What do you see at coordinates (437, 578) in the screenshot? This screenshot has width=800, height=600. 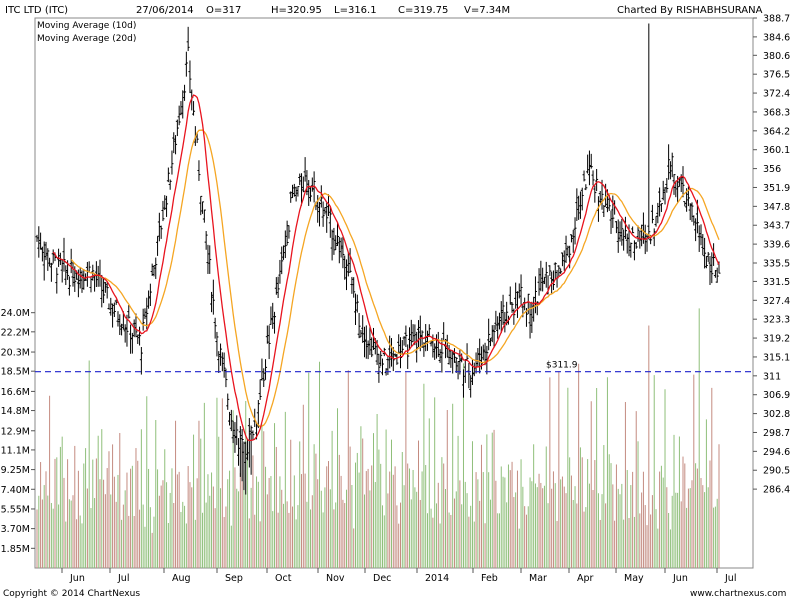 I see `x-tick-label: 2014` at bounding box center [437, 578].